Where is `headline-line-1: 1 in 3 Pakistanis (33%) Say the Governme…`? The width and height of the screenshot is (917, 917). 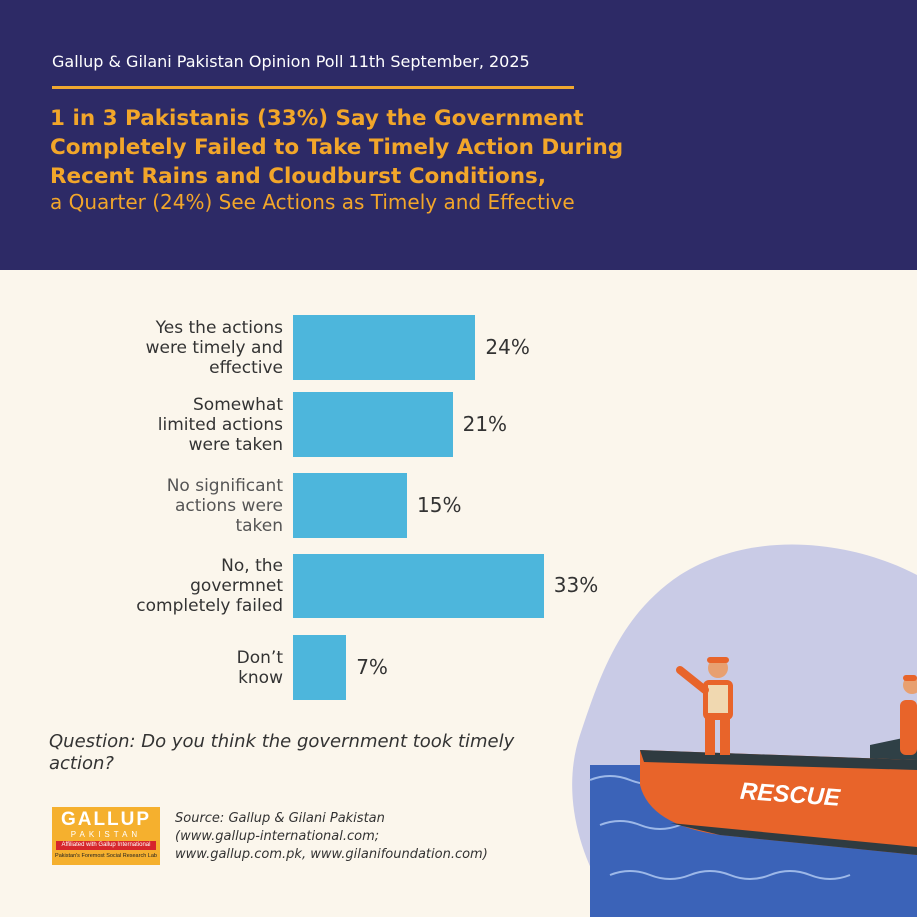 headline-line-1: 1 in 3 Pakistanis (33%) Say the Governme… is located at coordinates (317, 118).